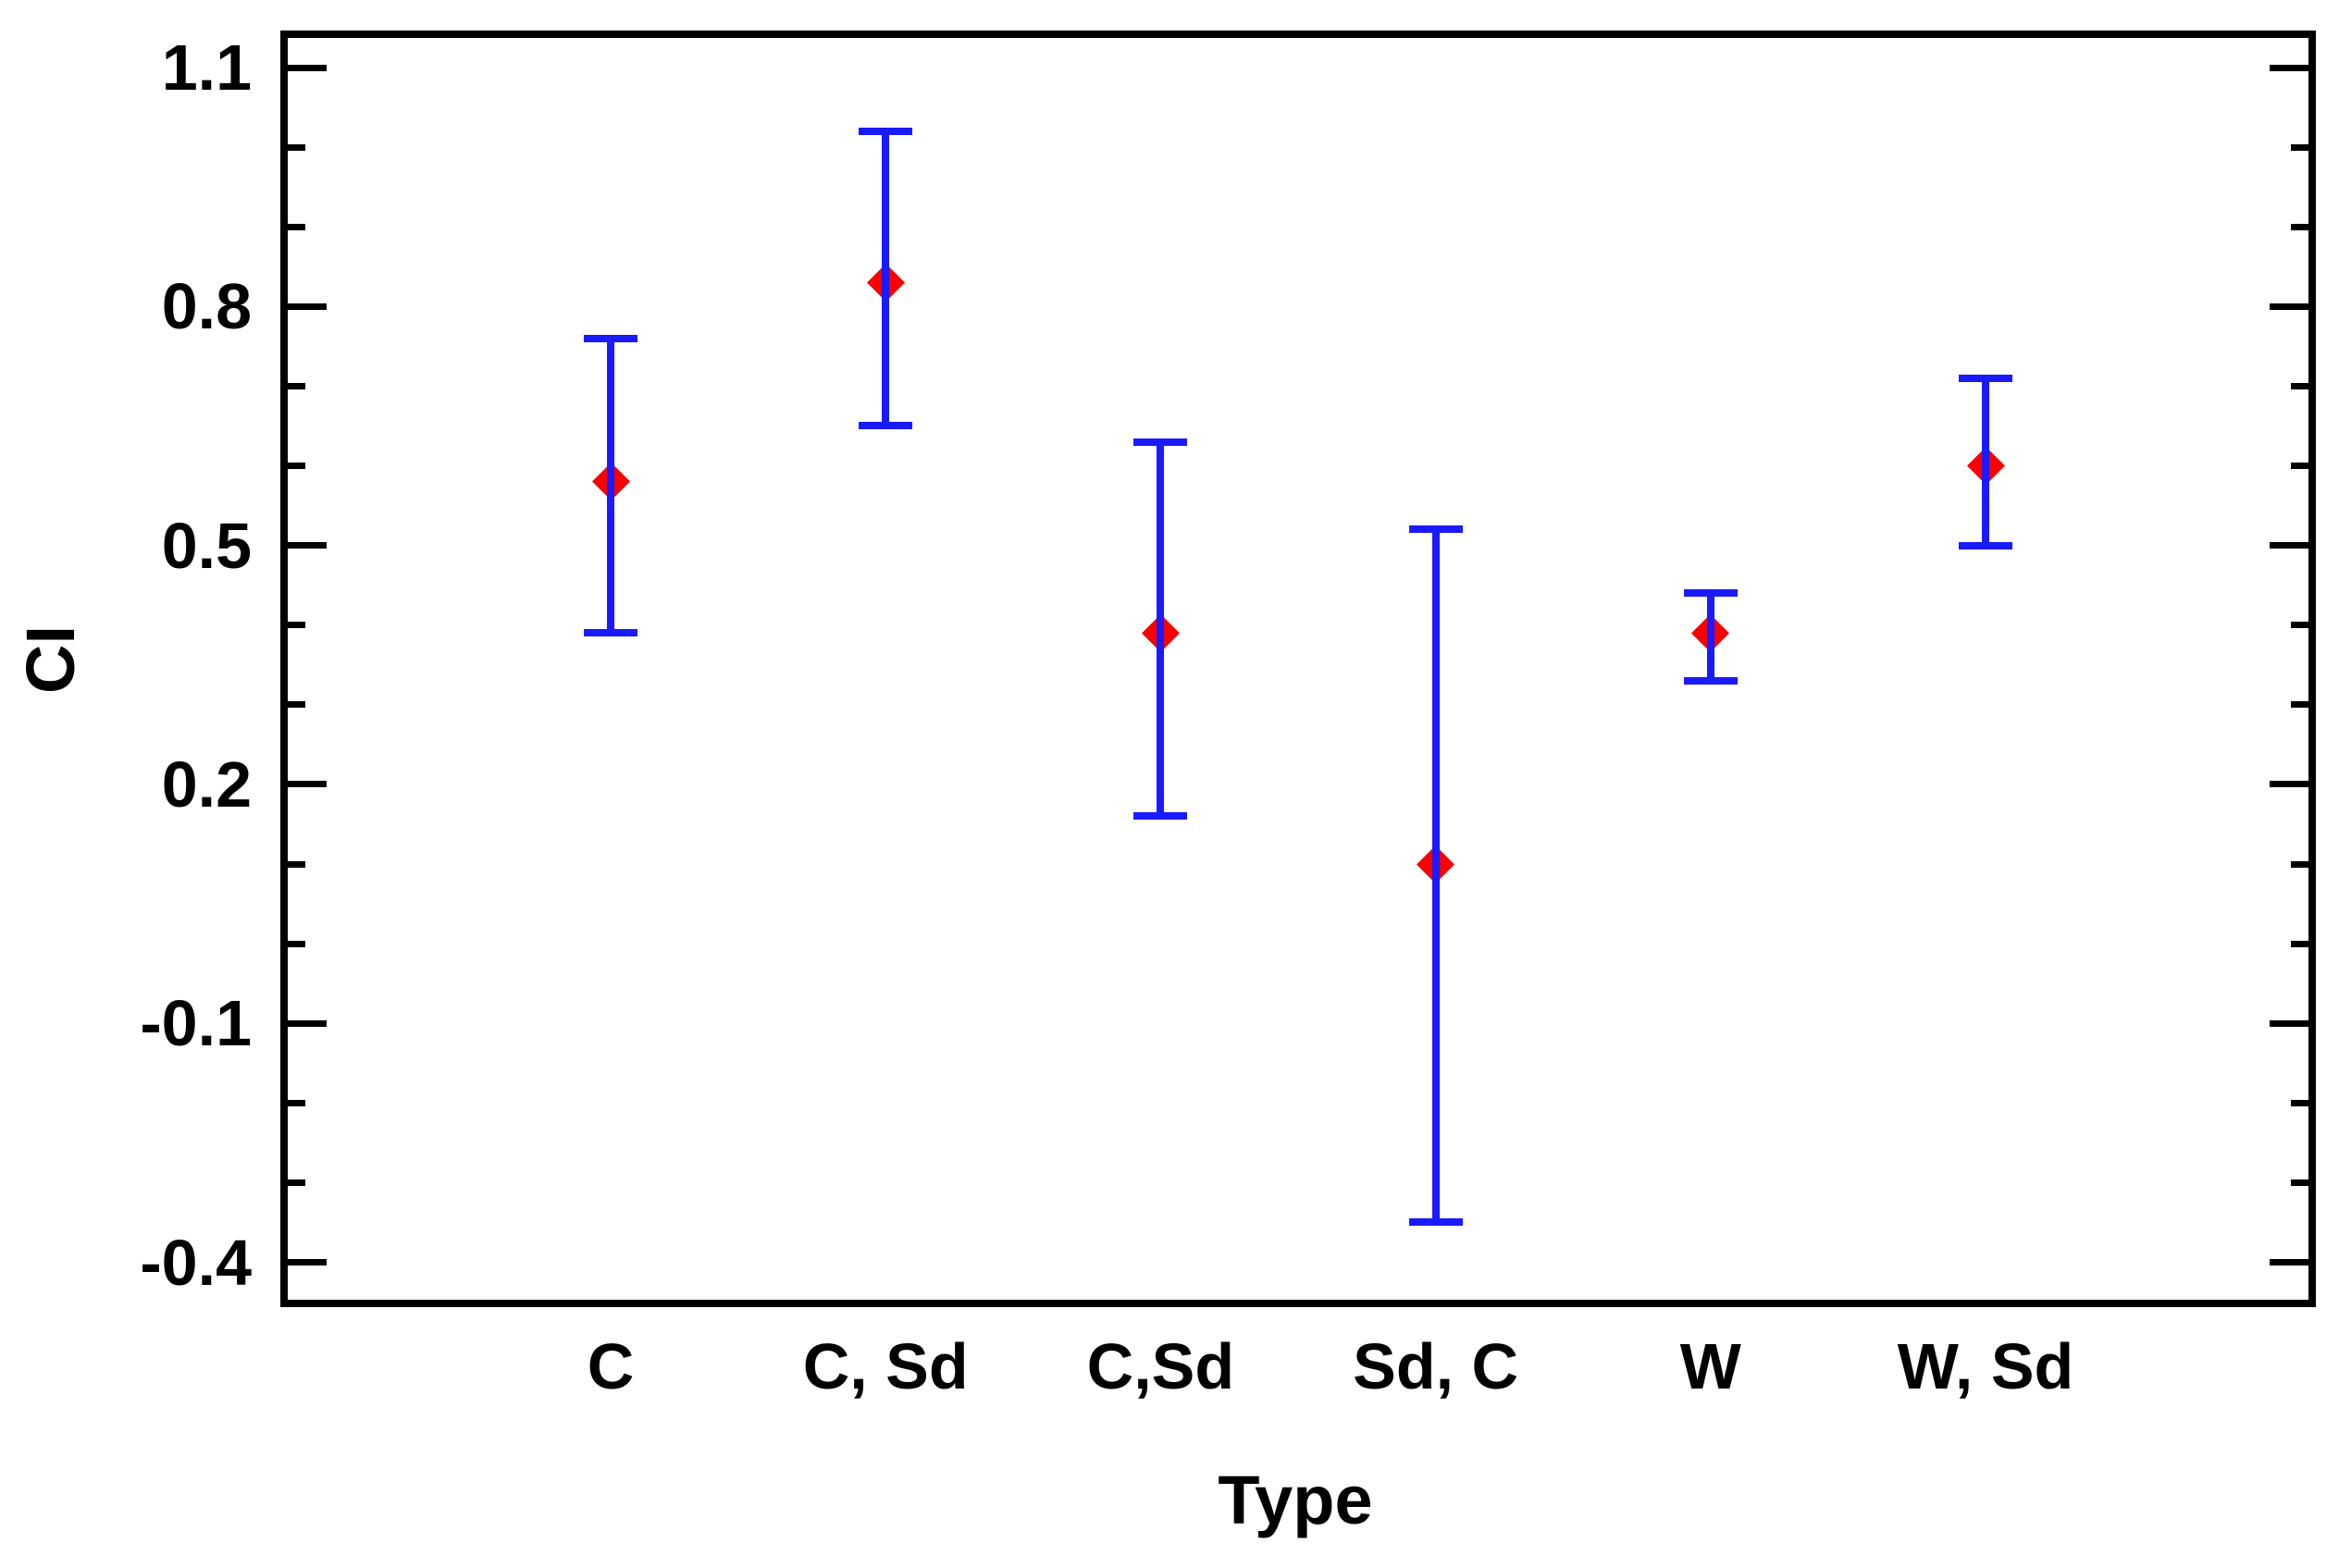 This screenshot has width=2339, height=1568. Describe the element at coordinates (1160, 1366) in the screenshot. I see `x-category-label: C,Sd` at that location.